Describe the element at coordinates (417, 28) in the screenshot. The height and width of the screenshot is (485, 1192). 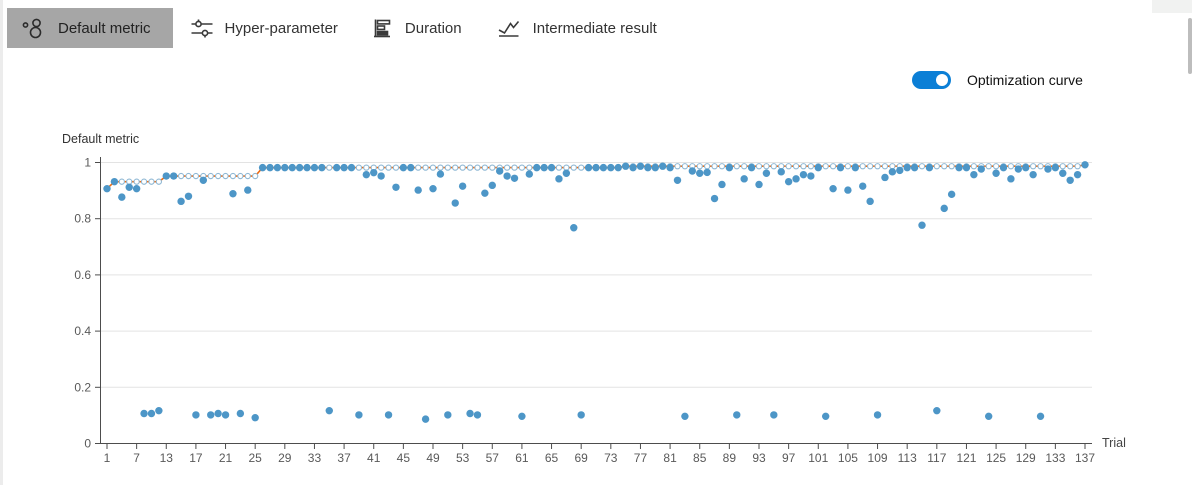
I see `tab-duration: Duration` at that location.